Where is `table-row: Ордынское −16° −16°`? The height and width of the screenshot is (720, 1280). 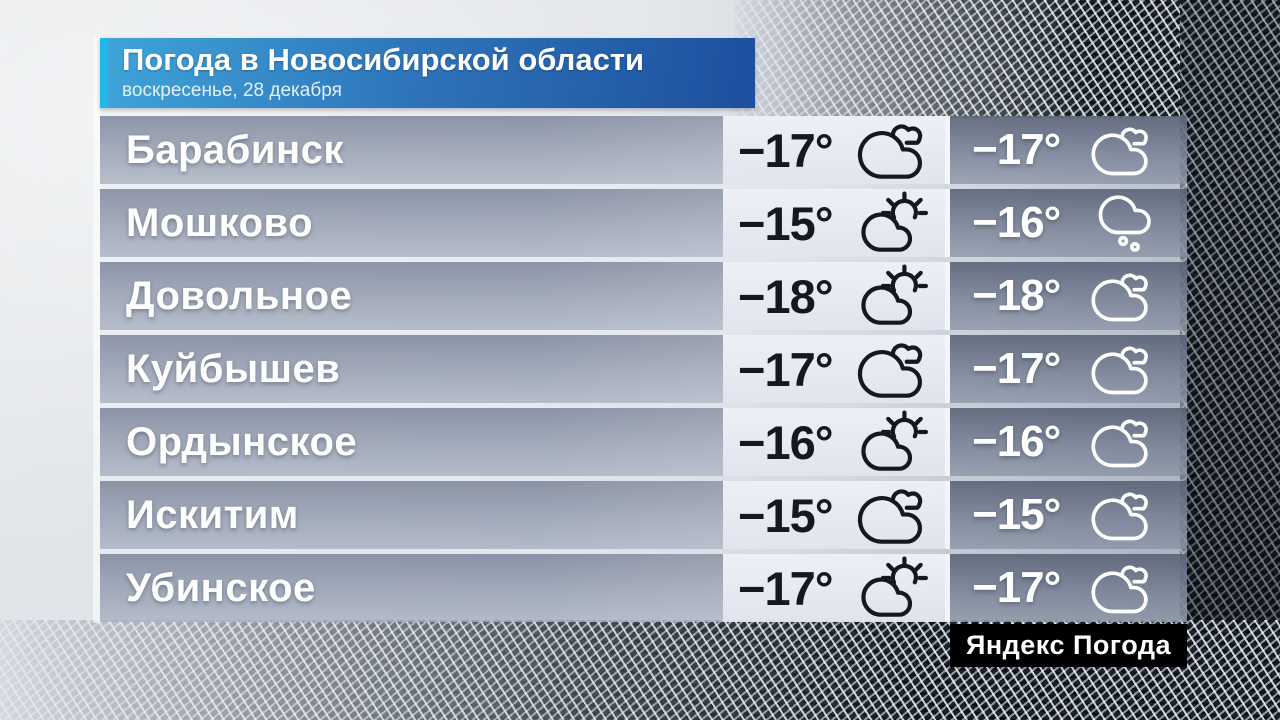
table-row: Ордынское −16° −16° is located at coordinates (643, 442).